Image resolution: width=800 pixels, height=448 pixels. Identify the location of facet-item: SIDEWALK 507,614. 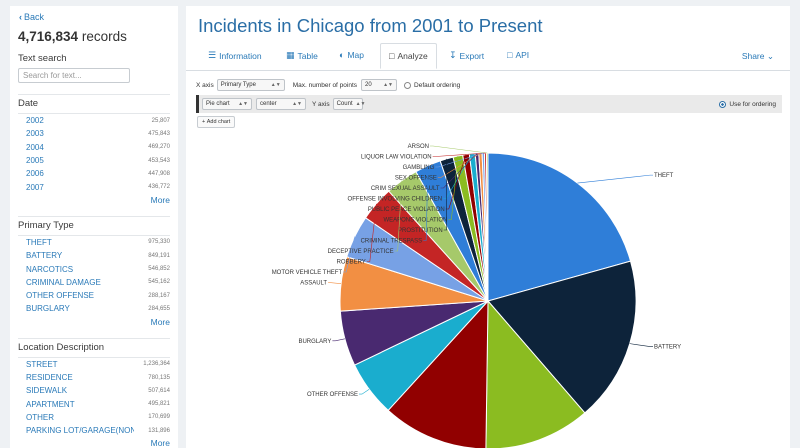
(94, 390).